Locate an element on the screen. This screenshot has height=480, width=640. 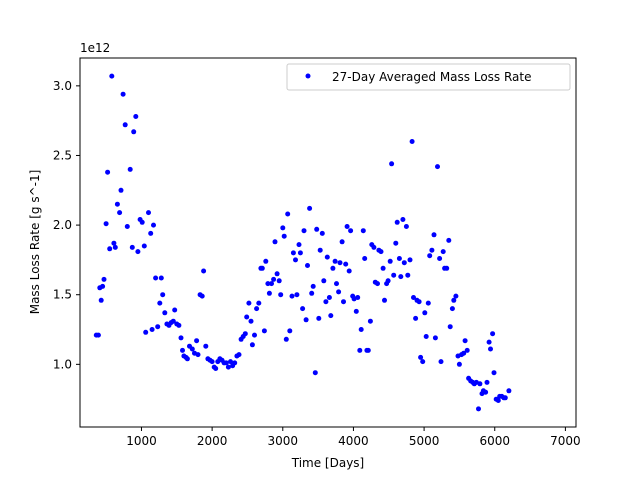
legend-label: 27-Day Averaged Mass Loss Rate is located at coordinates (432, 77).